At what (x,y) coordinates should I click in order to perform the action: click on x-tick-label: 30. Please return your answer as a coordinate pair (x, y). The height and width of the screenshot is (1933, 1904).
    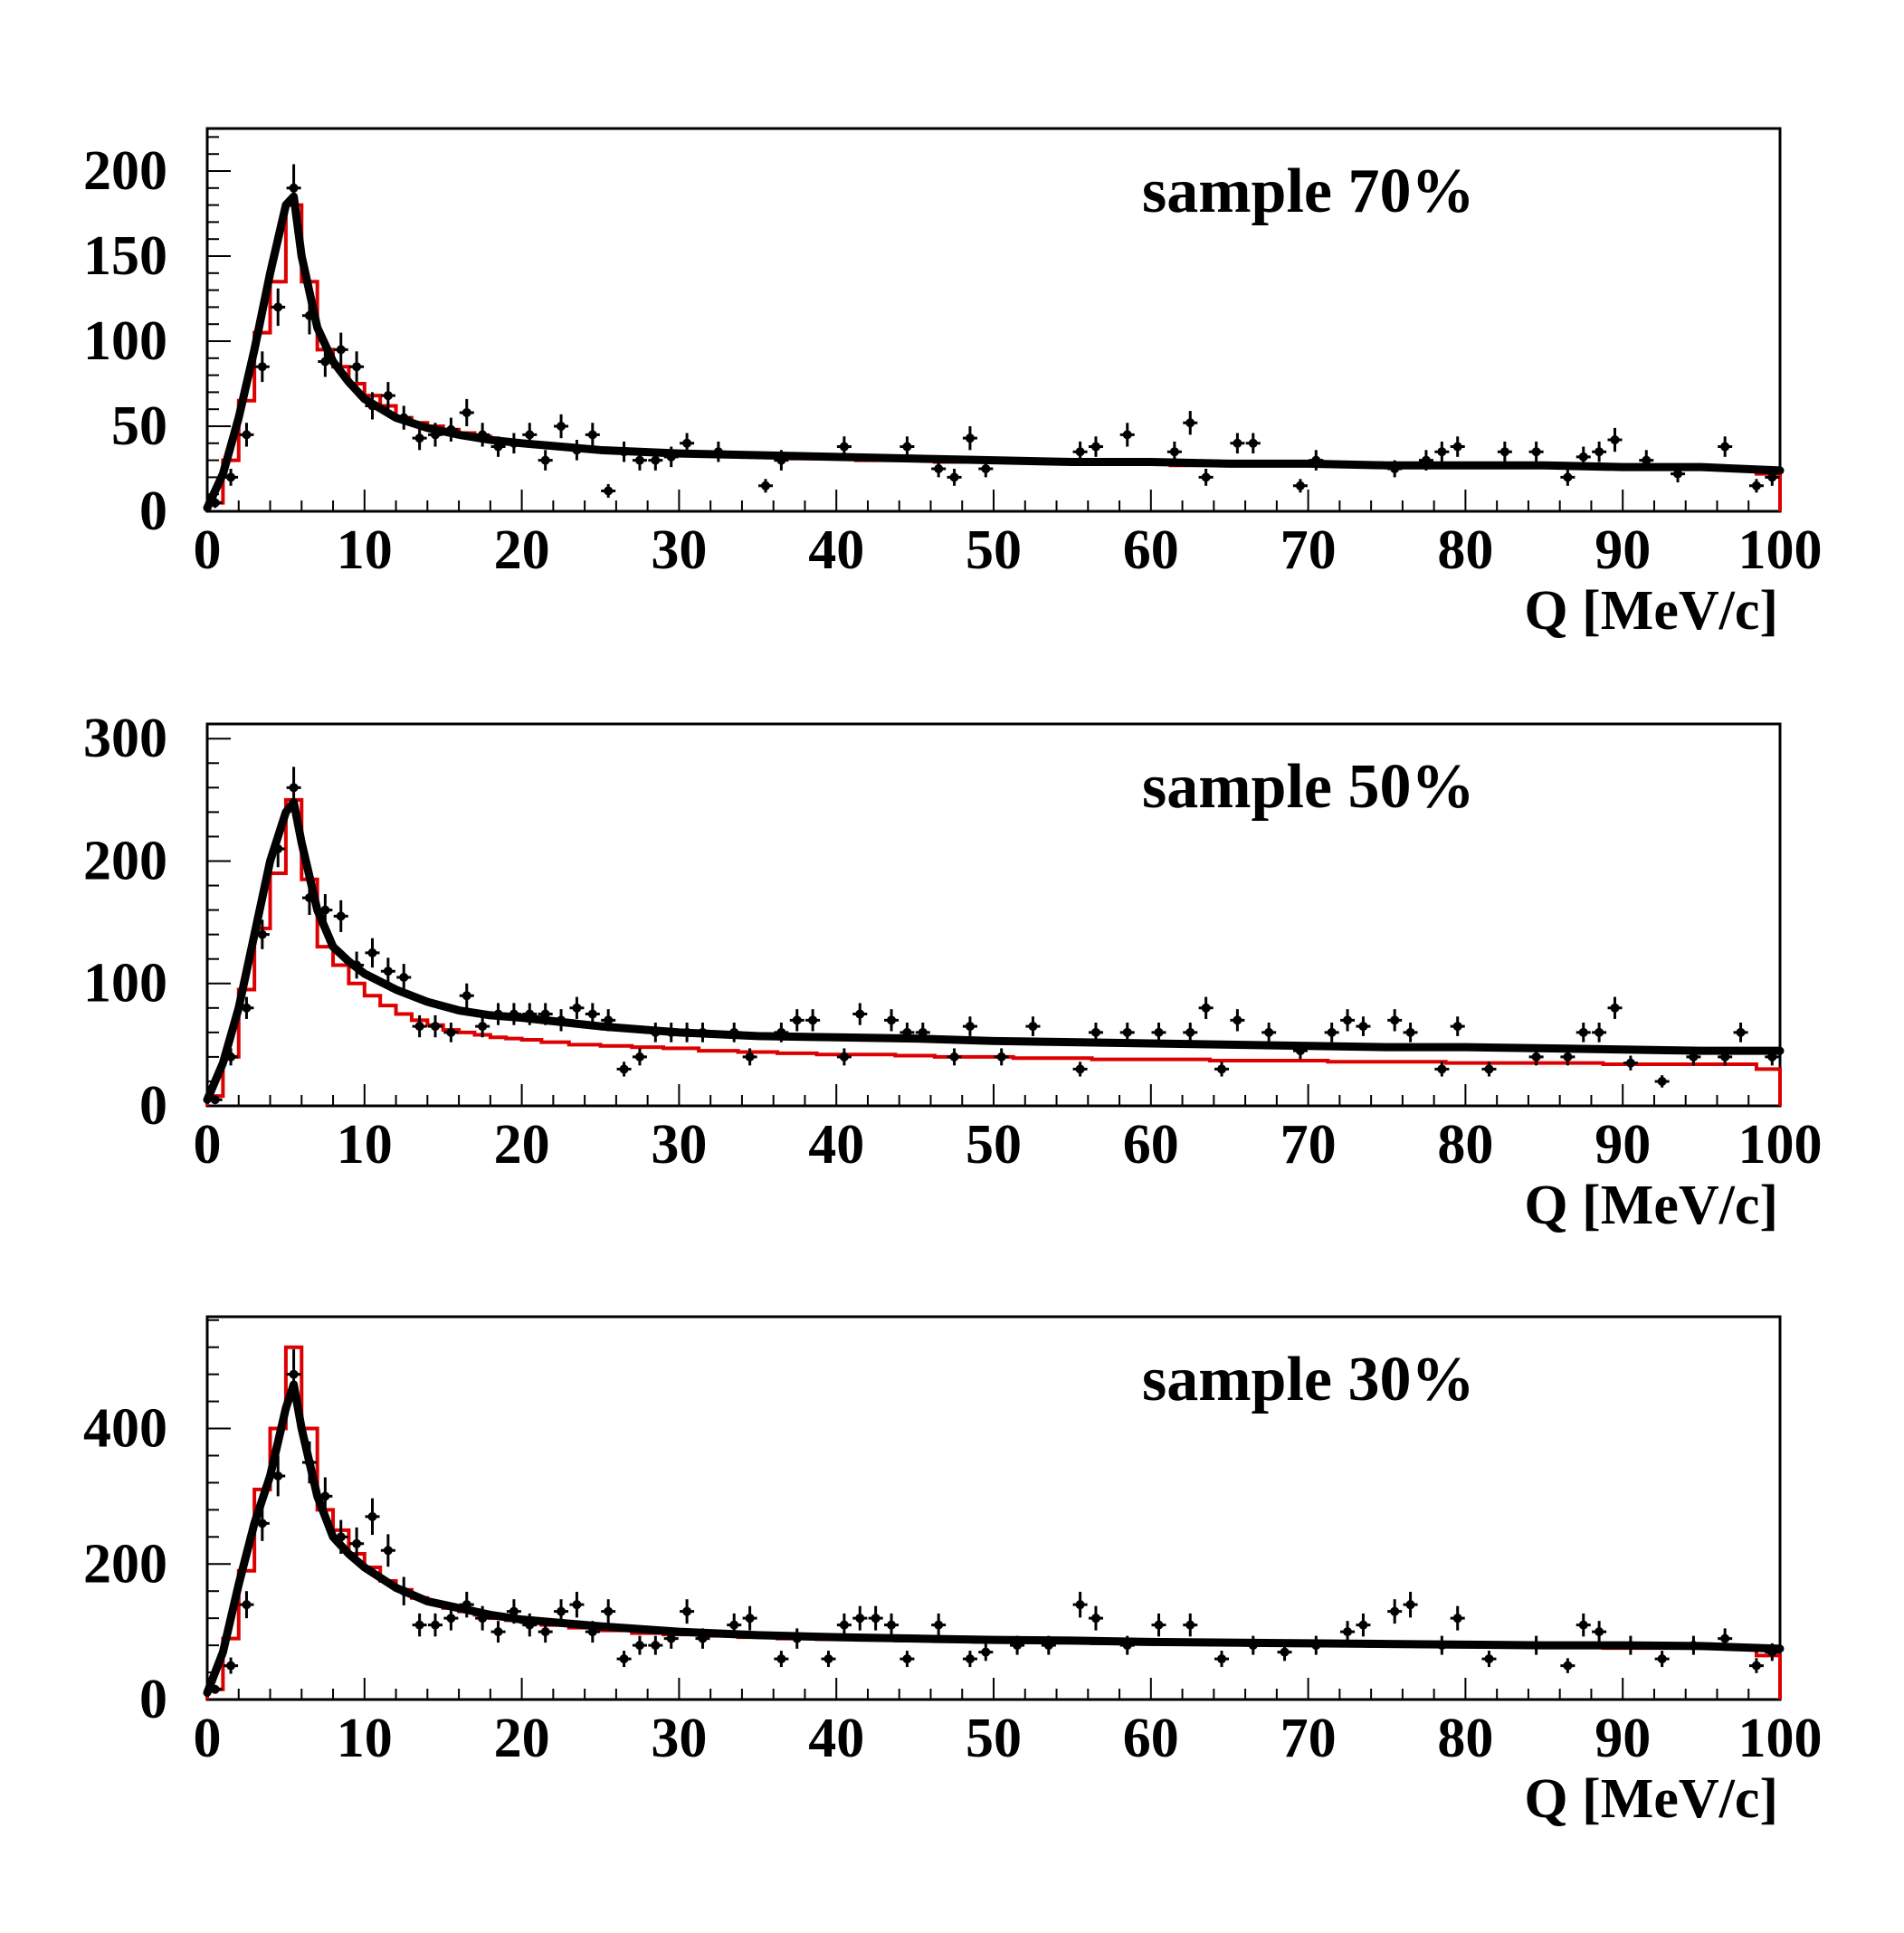
    Looking at the image, I should click on (679, 550).